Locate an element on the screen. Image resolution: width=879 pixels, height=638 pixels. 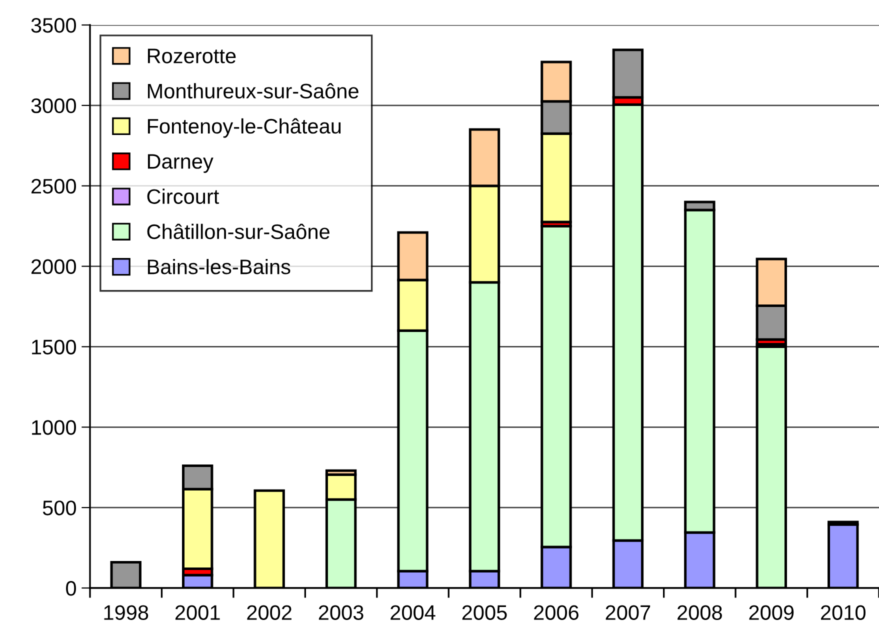
x-tick-label: 2006 is located at coordinates (556, 612).